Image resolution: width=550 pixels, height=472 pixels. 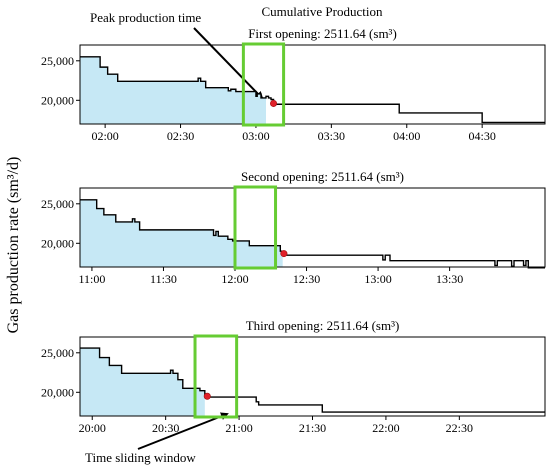 What do you see at coordinates (263, 84) in the screenshot?
I see `panel-1-sliding-window` at bounding box center [263, 84].